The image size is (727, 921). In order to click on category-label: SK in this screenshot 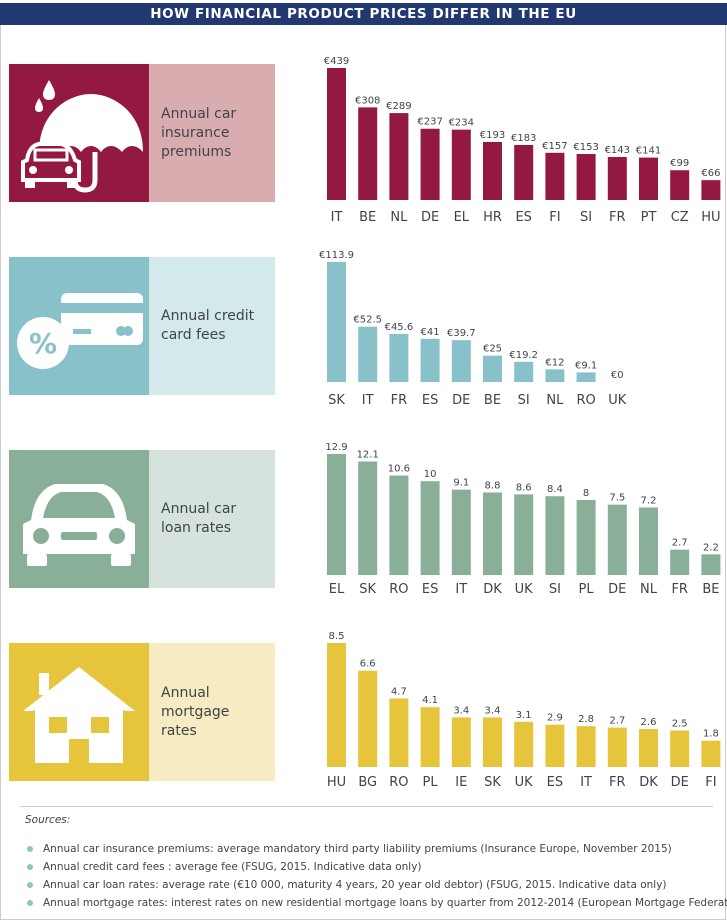, I will do `click(336, 400)`.